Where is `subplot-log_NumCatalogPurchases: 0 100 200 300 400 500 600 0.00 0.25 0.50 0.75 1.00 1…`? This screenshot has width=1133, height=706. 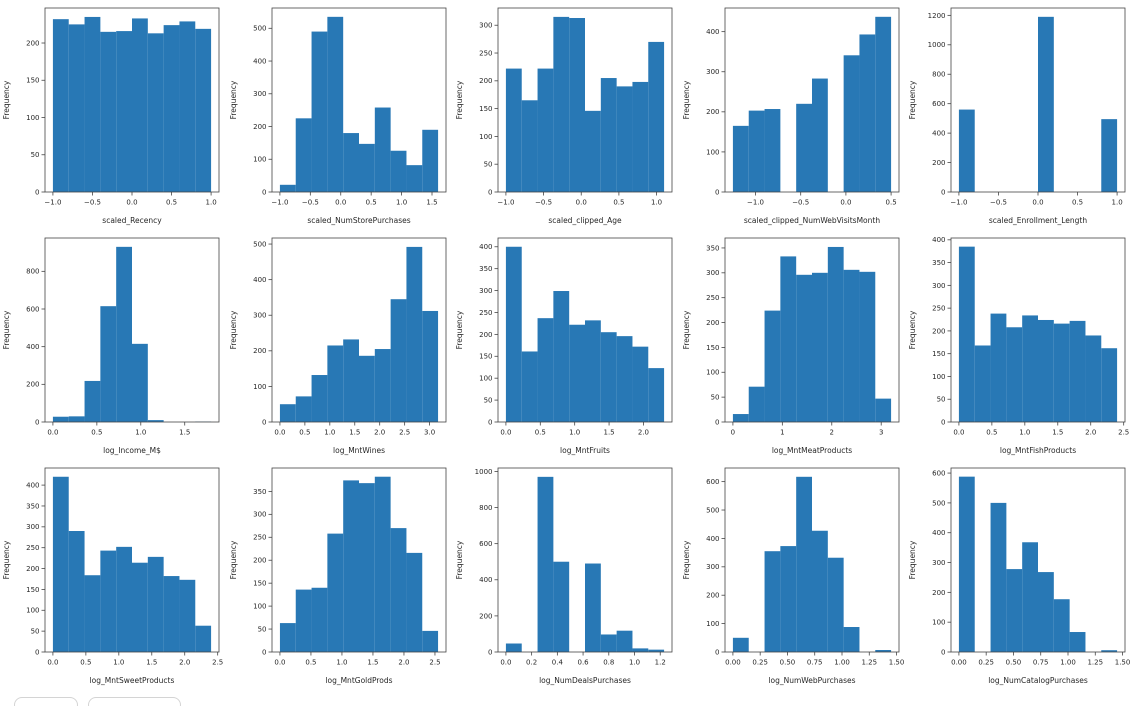 subplot-log_NumCatalogPurchases: 0 100 200 300 400 500 600 0.00 0.25 0.50 0.75 1.00 1… is located at coordinates (1019, 575).